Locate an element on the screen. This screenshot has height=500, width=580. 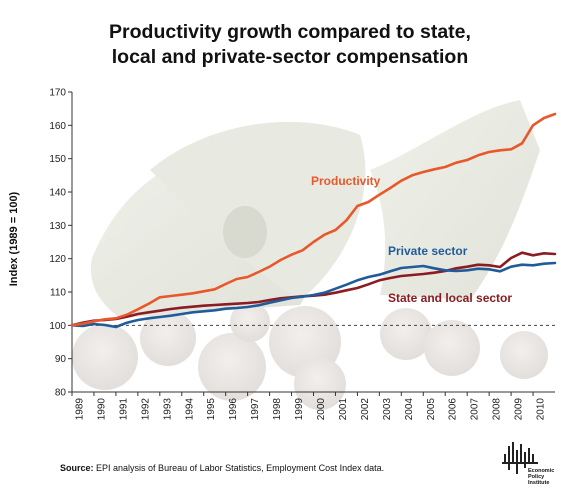
x-tick-label: 1994 is located at coordinates (189, 409).